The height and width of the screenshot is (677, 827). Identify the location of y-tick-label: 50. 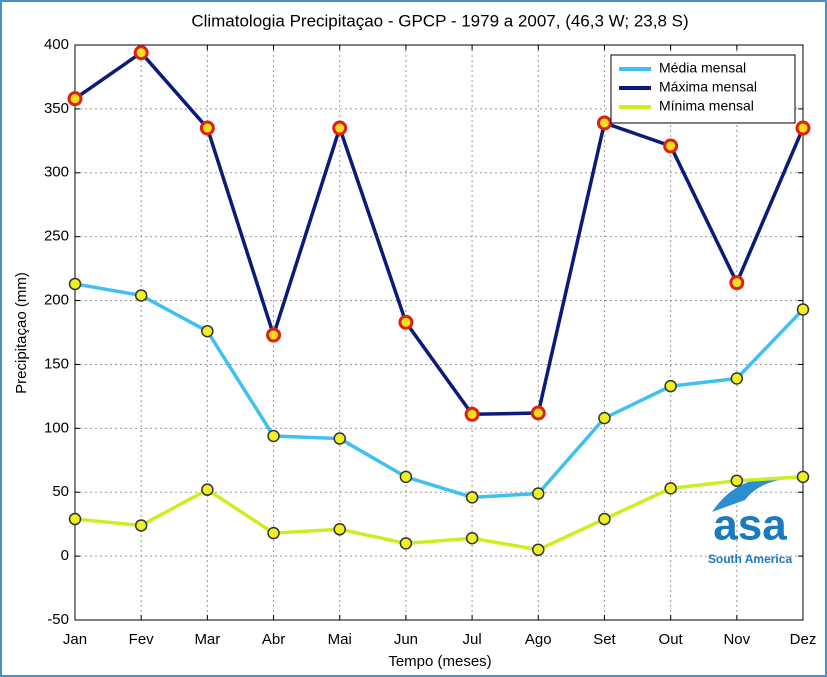
(60, 491).